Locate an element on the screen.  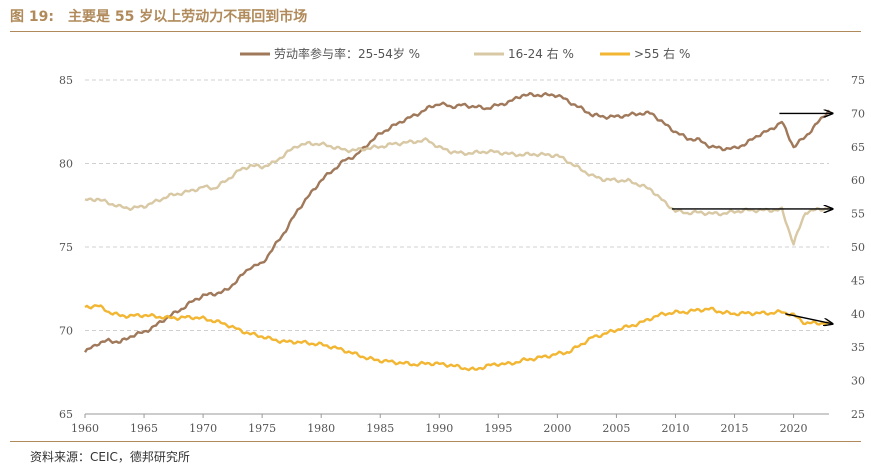
x-tick-label-1970: 1970 is located at coordinates (203, 428).